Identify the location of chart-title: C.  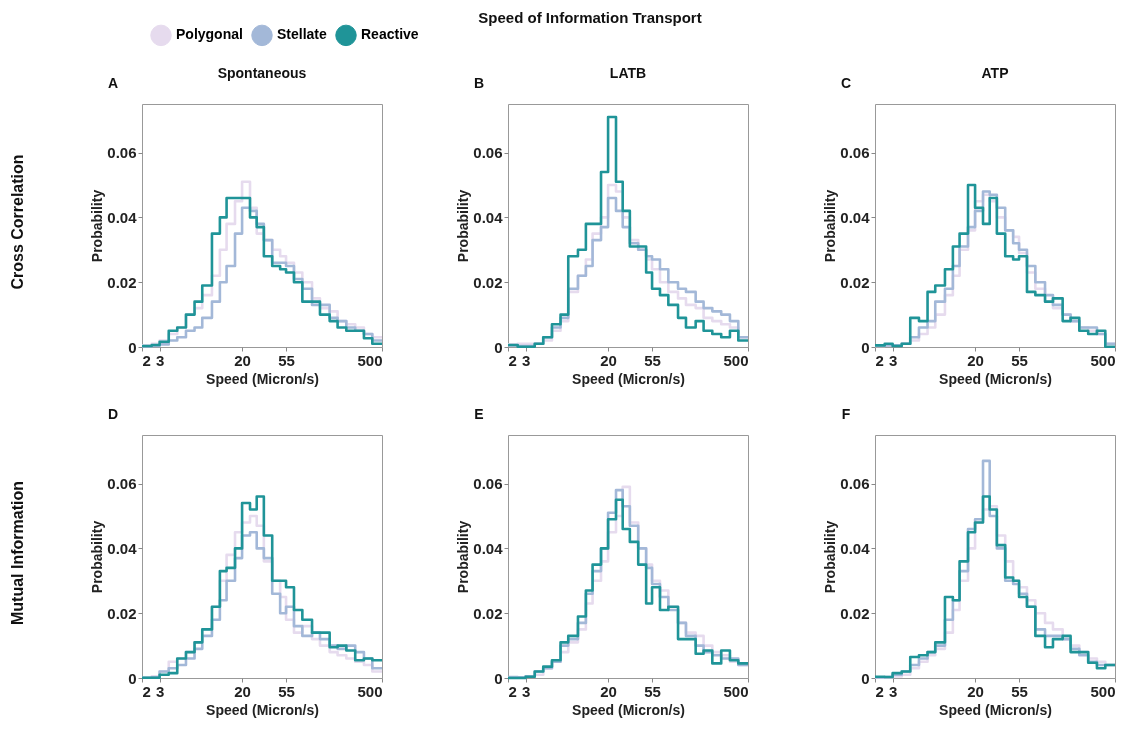
(846, 83).